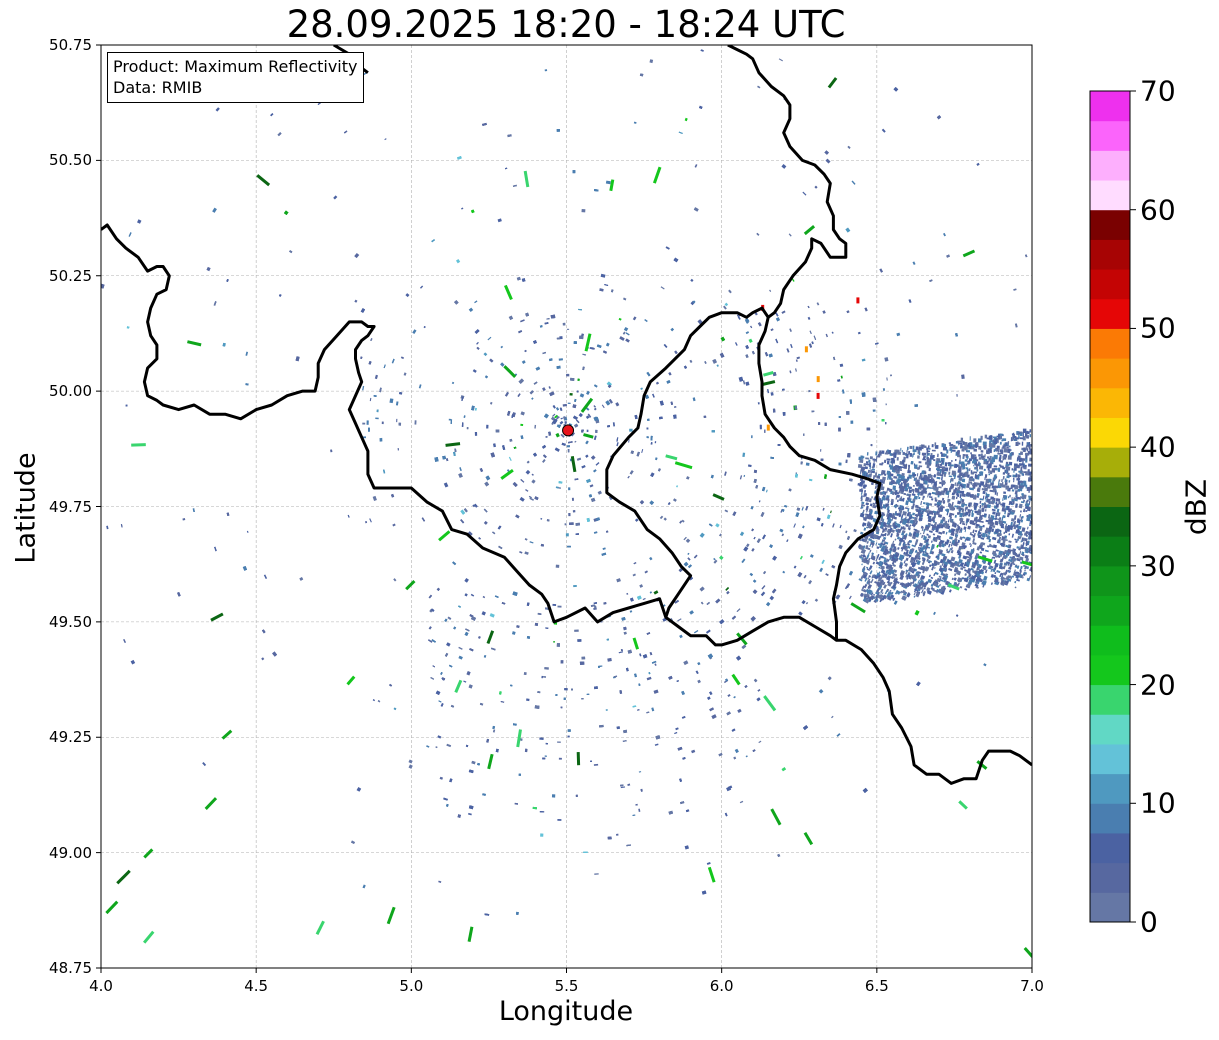  Describe the element at coordinates (411, 986) in the screenshot. I see `x-tick-label: 5.0` at that location.